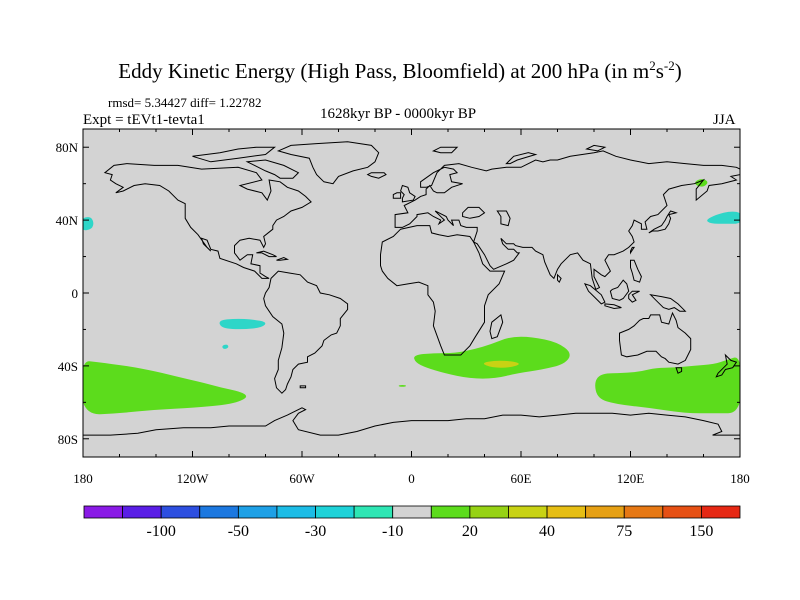 This screenshot has height=600, width=800. What do you see at coordinates (376, 175) in the screenshot?
I see `coast-iceland` at bounding box center [376, 175].